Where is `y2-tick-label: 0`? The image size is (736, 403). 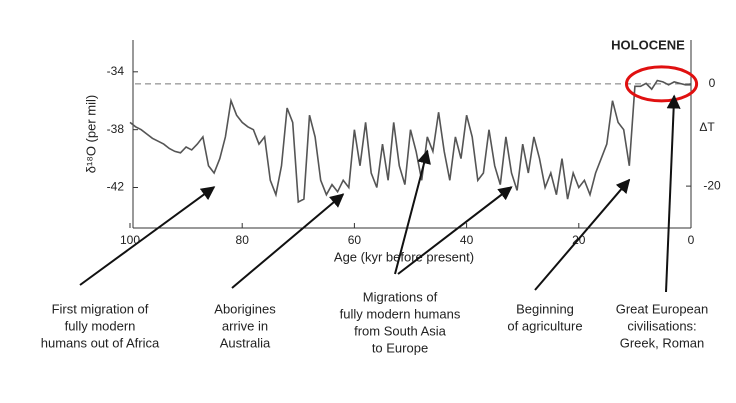 y2-tick-label: 0 is located at coordinates (712, 83).